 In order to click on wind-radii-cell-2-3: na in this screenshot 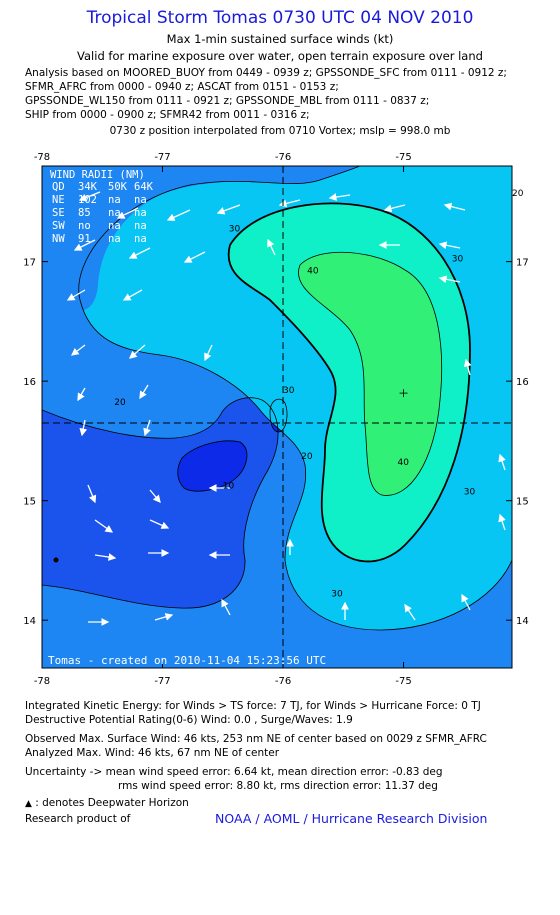, I will do `click(140, 213)`.